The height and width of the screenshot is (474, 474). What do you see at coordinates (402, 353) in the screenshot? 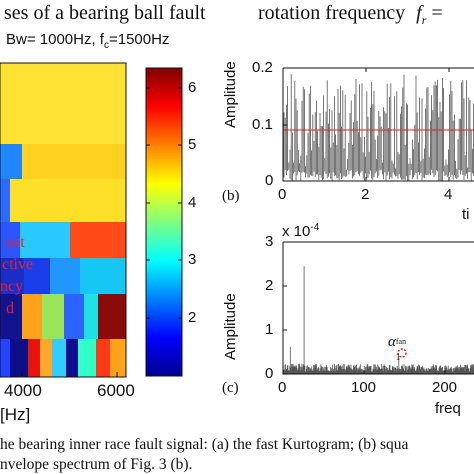
I see `plot-c-peak-marker` at bounding box center [402, 353].